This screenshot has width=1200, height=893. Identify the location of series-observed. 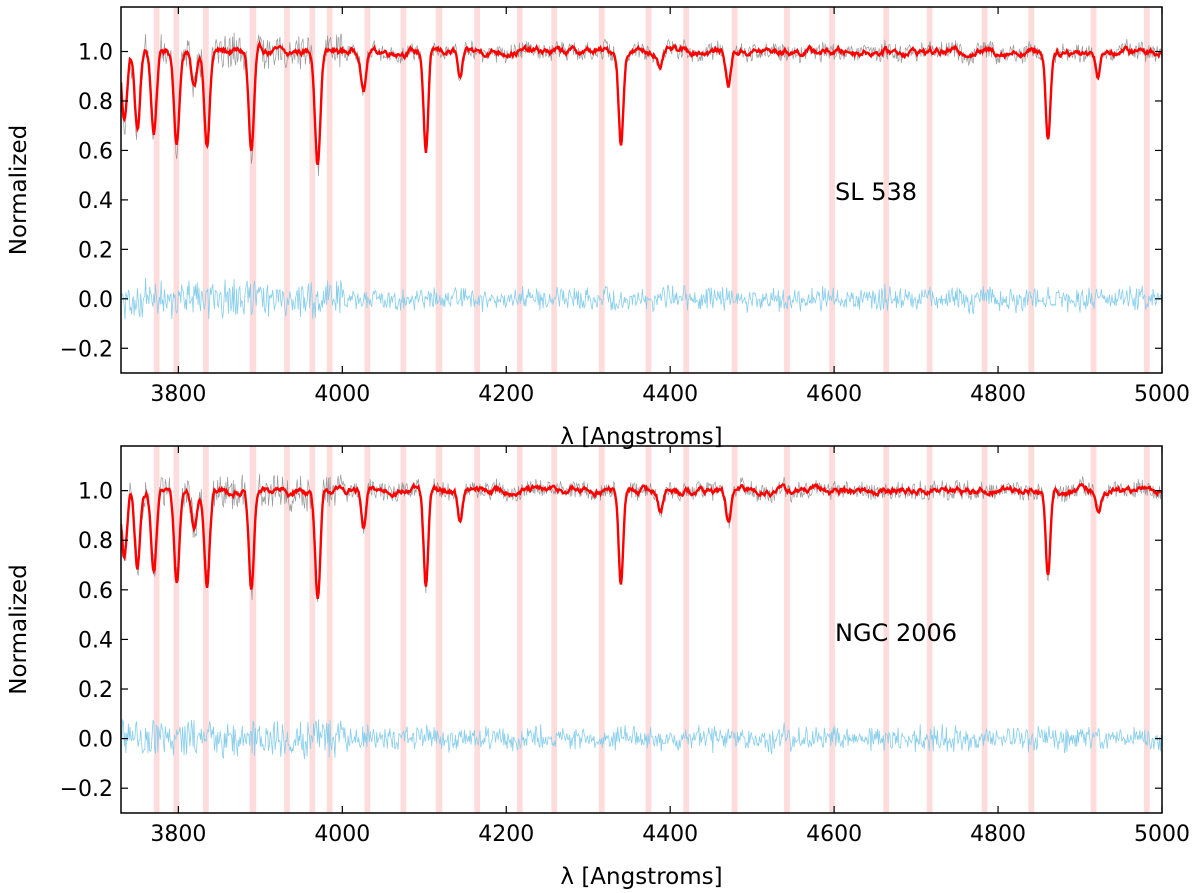
(641, 538).